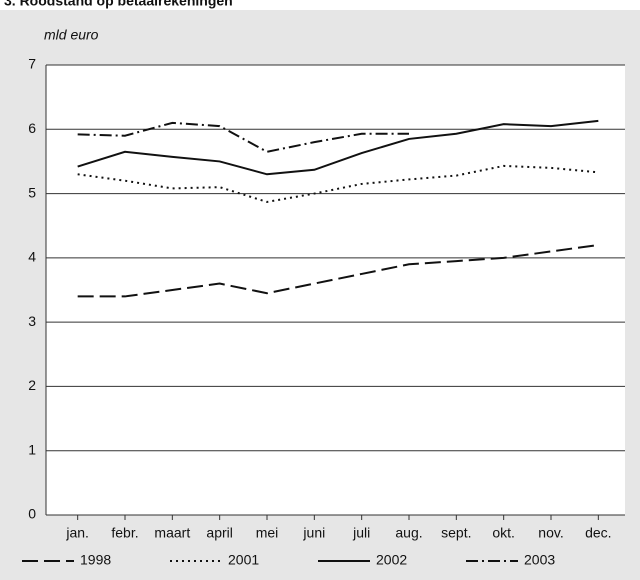 The width and height of the screenshot is (640, 580). Describe the element at coordinates (550, 533) in the screenshot. I see `x-tick-label: nov.` at that location.